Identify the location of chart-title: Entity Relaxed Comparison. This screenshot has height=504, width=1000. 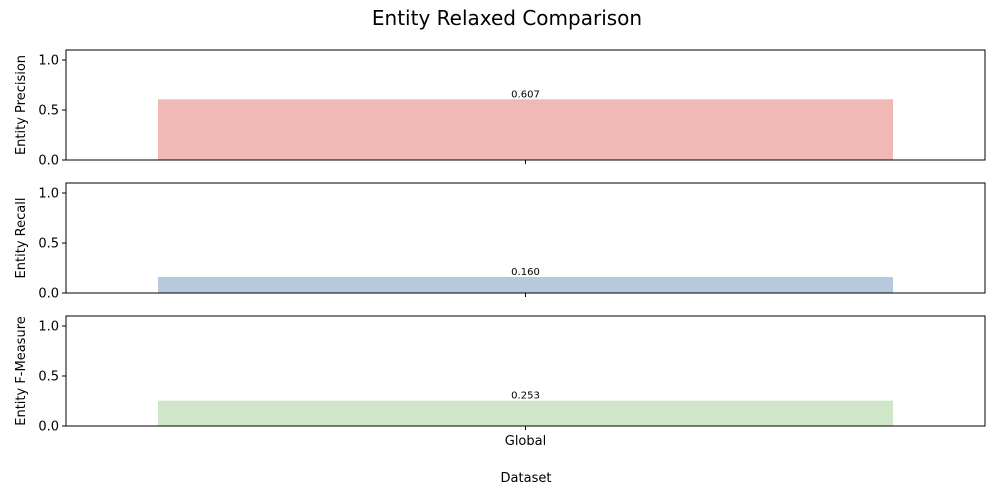
(507, 18).